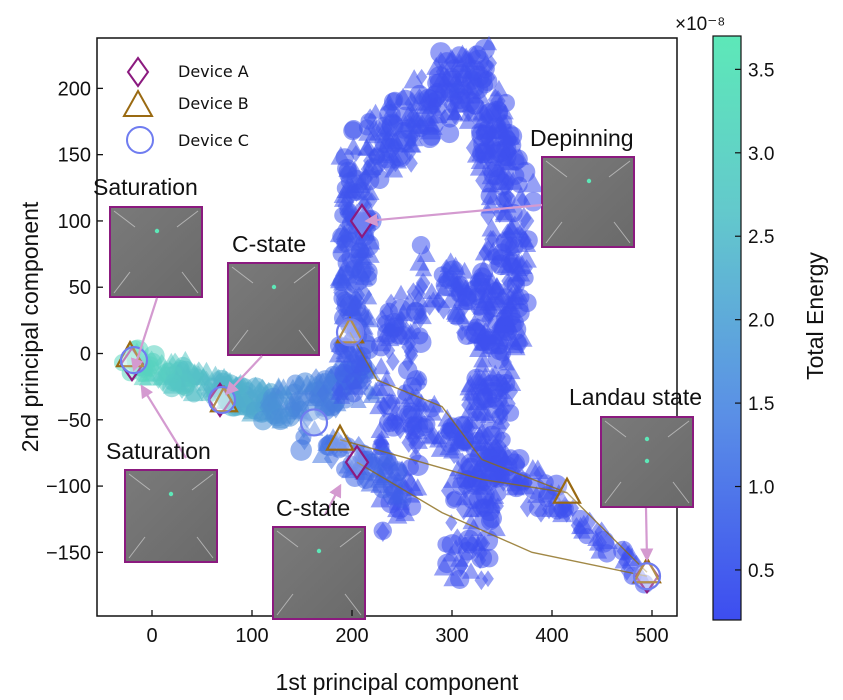 This screenshot has height=700, width=843. Describe the element at coordinates (185, 105) in the screenshot. I see `legend: Device A Device B Device C` at that location.